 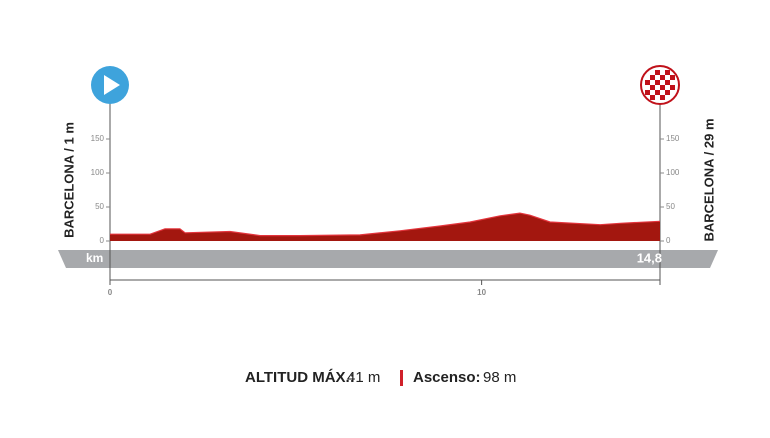 What do you see at coordinates (708, 179) in the screenshot?
I see `end-label: BARCELONA / 29 m` at bounding box center [708, 179].